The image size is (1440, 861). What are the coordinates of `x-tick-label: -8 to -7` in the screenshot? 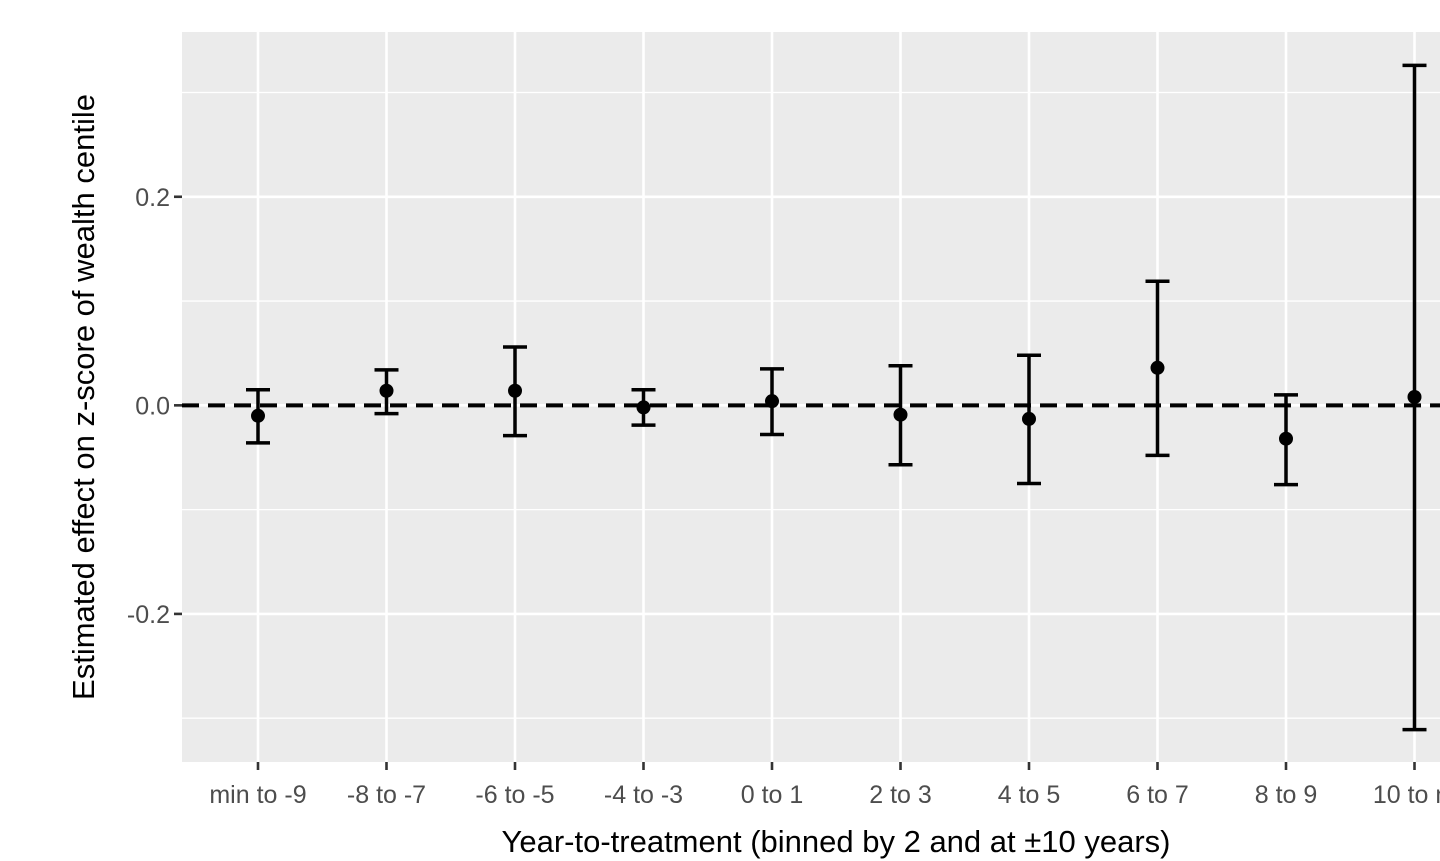 It's located at (386, 795).